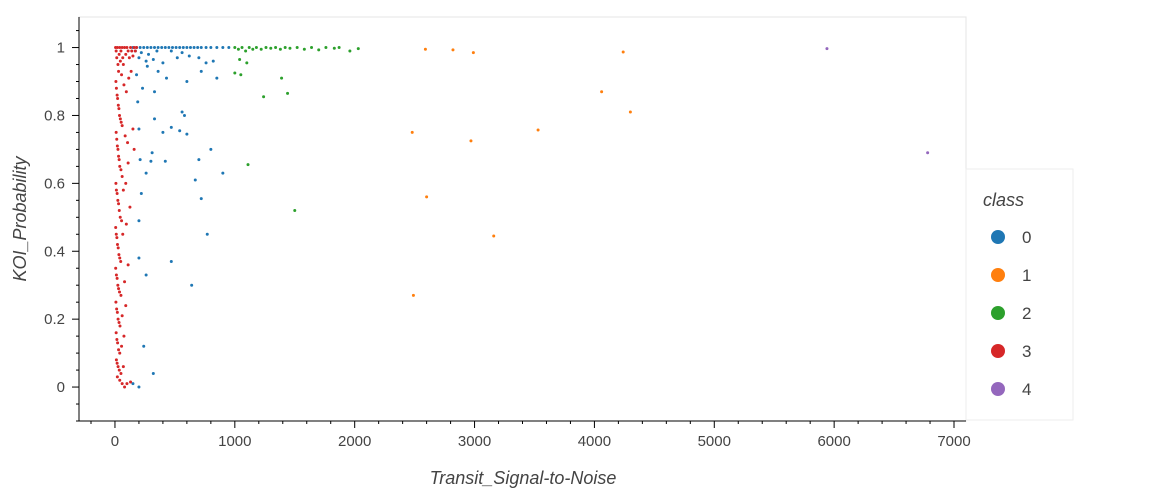 The height and width of the screenshot is (500, 1155). I want to click on legend-label: 1, so click(1026, 275).